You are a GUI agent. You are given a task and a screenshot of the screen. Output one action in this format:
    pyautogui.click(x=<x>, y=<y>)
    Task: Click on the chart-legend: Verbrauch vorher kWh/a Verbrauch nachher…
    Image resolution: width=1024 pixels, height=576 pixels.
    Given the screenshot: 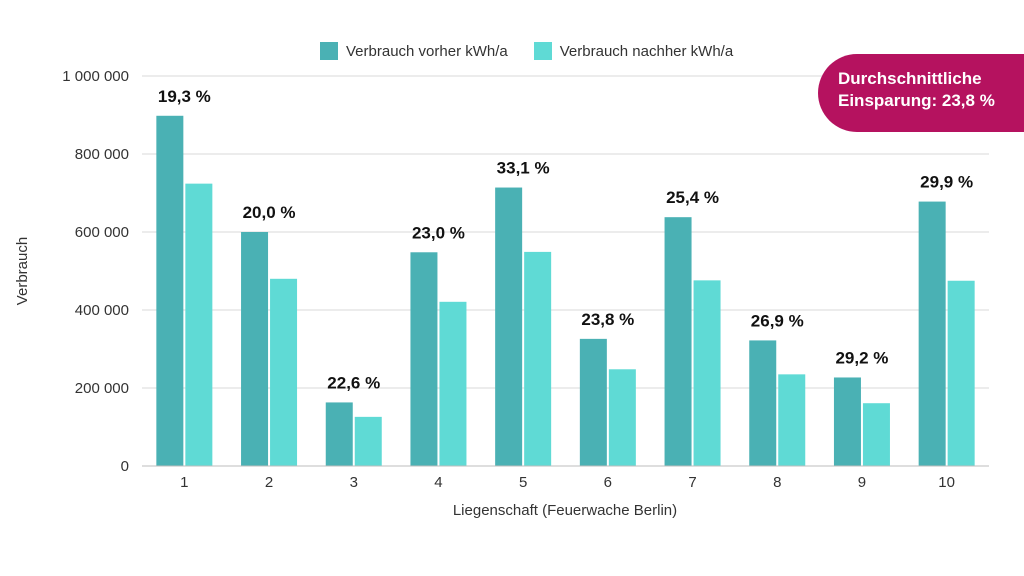 What is the action you would take?
    pyautogui.click(x=539, y=51)
    